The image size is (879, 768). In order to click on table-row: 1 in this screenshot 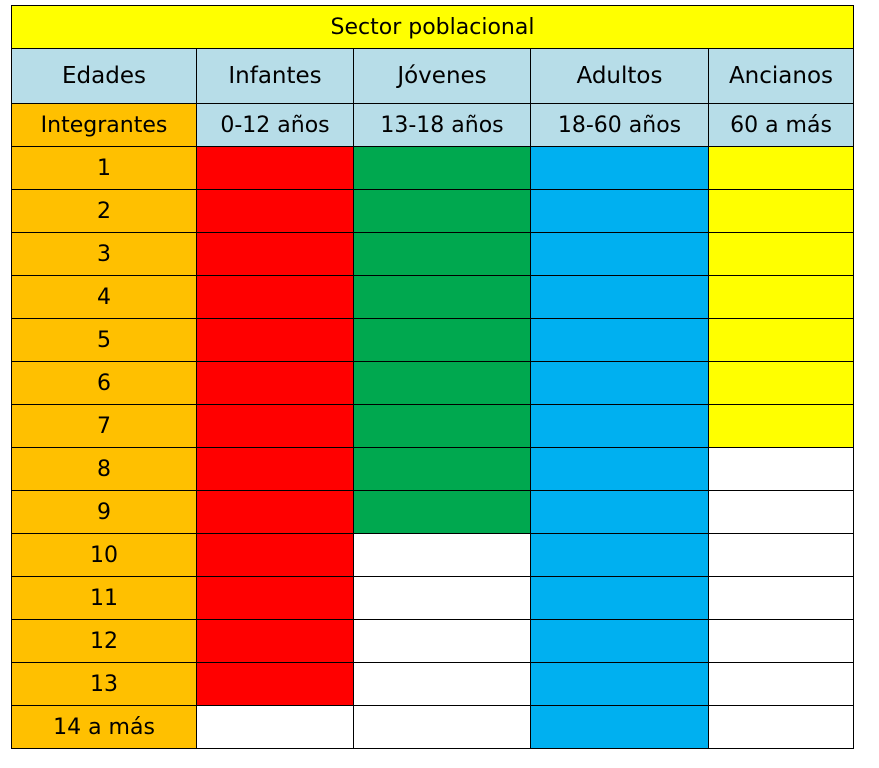, I will do `click(432, 168)`.